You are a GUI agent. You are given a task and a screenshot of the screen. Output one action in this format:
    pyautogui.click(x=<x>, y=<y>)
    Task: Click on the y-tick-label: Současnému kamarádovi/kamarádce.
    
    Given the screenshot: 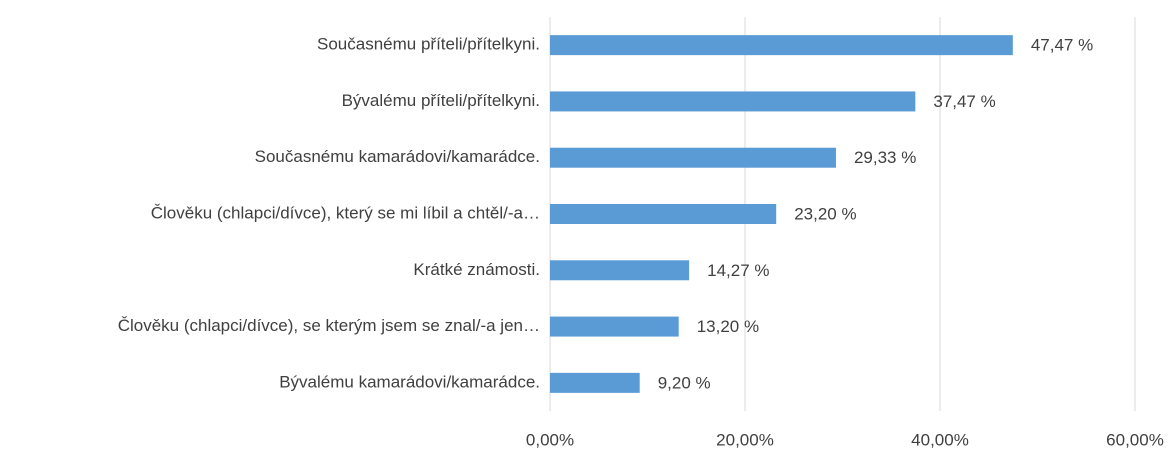 What is the action you would take?
    pyautogui.click(x=397, y=156)
    